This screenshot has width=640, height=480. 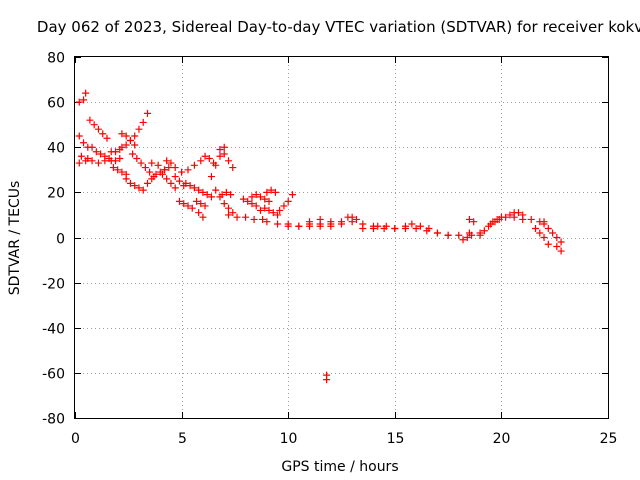 I want to click on y-tick-label: -40, so click(x=53, y=330).